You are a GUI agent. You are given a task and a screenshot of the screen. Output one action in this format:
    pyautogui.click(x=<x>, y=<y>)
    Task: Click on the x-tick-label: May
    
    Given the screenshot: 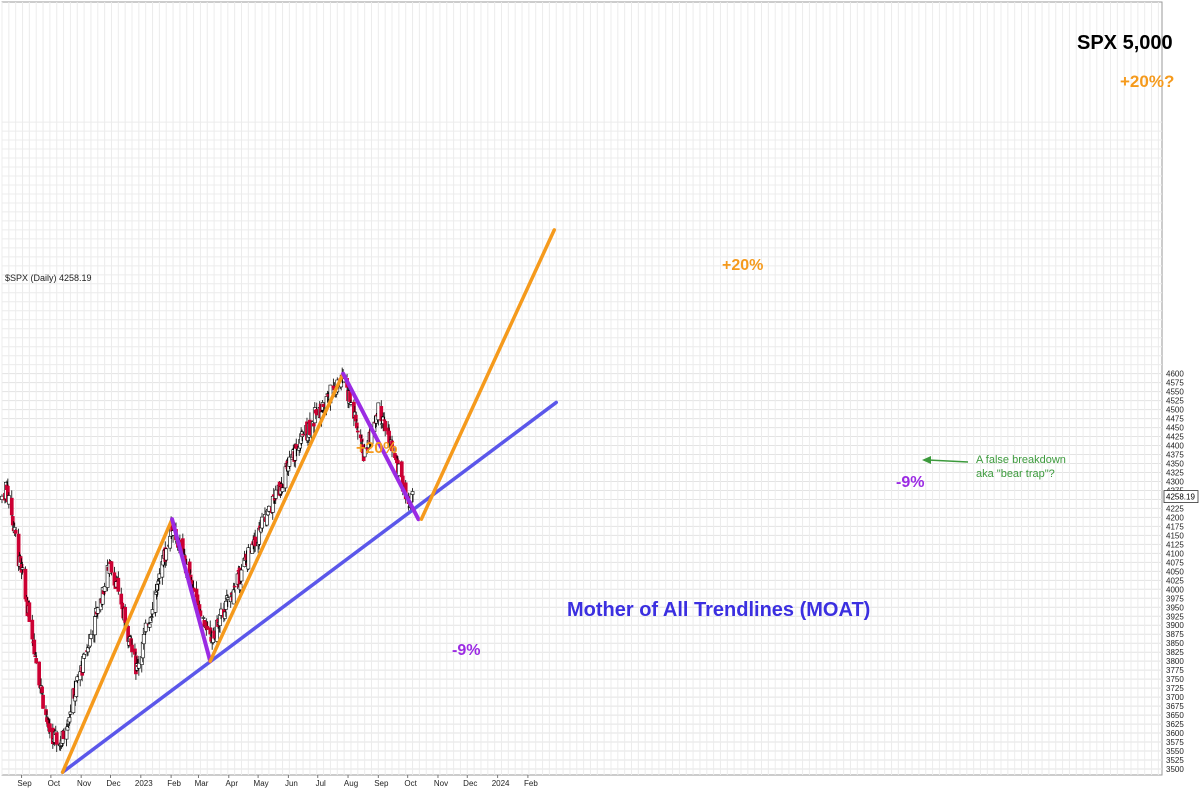 What is the action you would take?
    pyautogui.click(x=261, y=783)
    